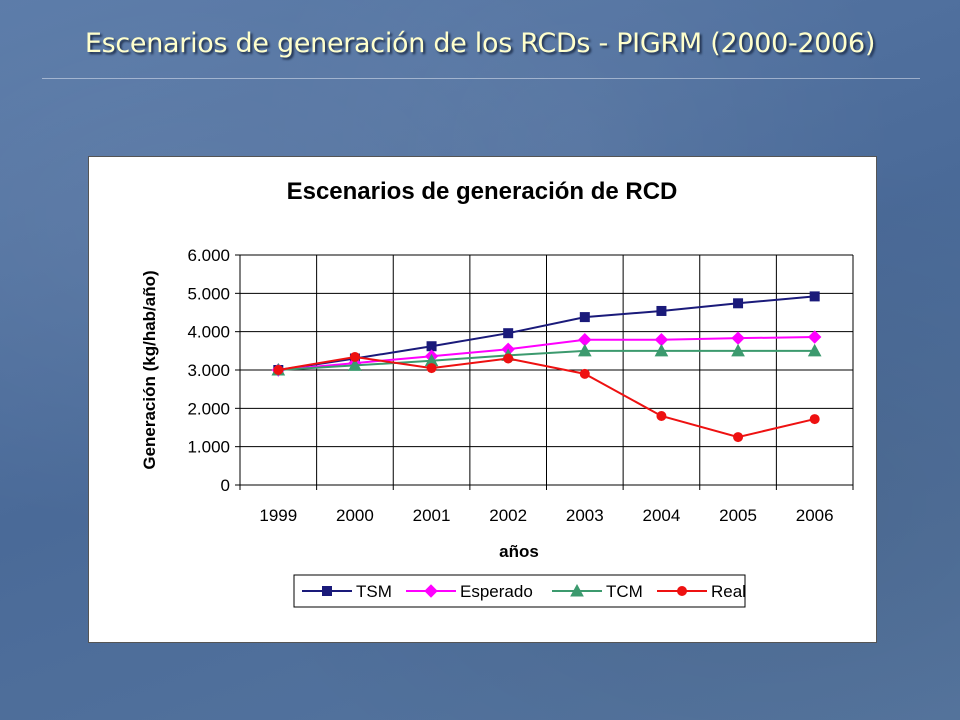 The width and height of the screenshot is (960, 720). Describe the element at coordinates (481, 78) in the screenshot. I see `title-divider` at that location.